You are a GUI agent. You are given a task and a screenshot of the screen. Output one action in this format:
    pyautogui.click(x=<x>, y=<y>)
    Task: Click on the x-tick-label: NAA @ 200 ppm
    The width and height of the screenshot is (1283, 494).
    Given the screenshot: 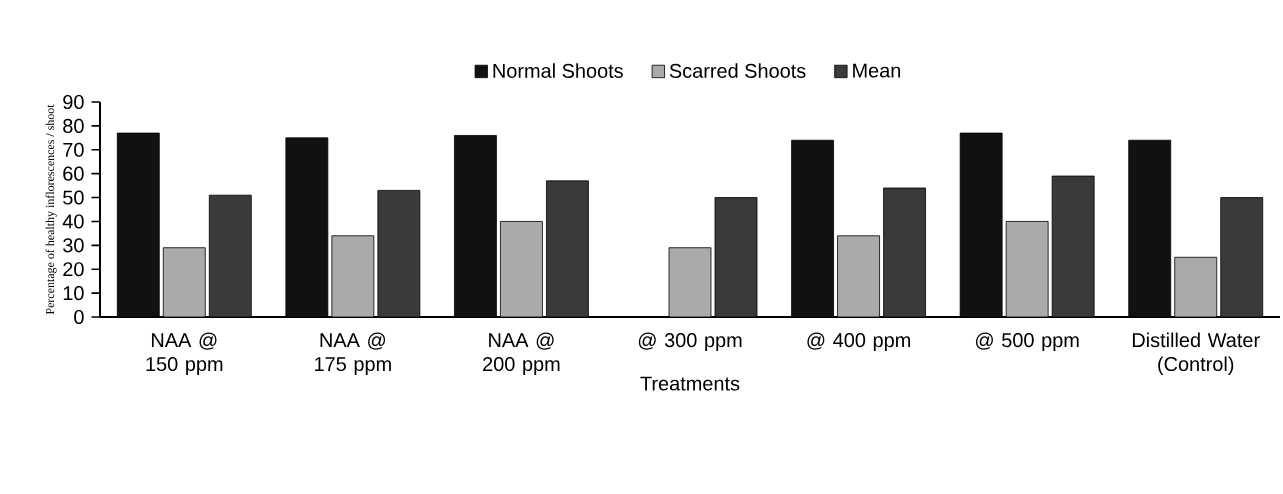 What is the action you would take?
    pyautogui.click(x=521, y=354)
    